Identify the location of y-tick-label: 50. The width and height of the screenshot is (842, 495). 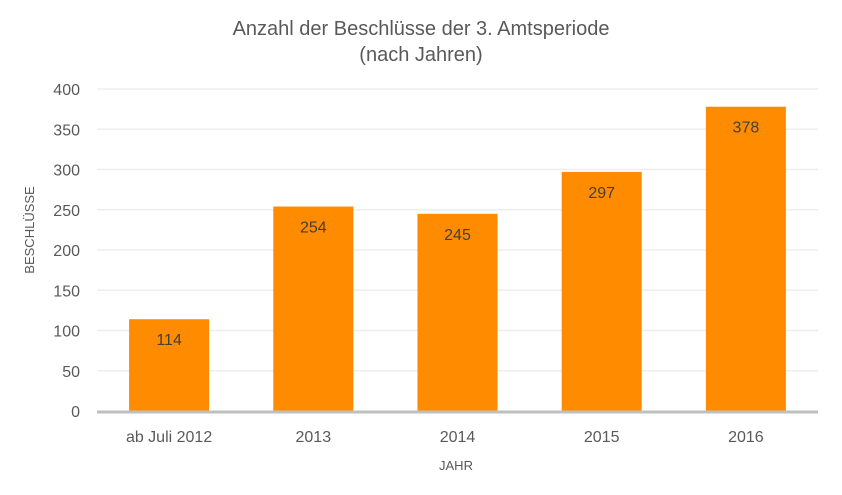
(71, 372).